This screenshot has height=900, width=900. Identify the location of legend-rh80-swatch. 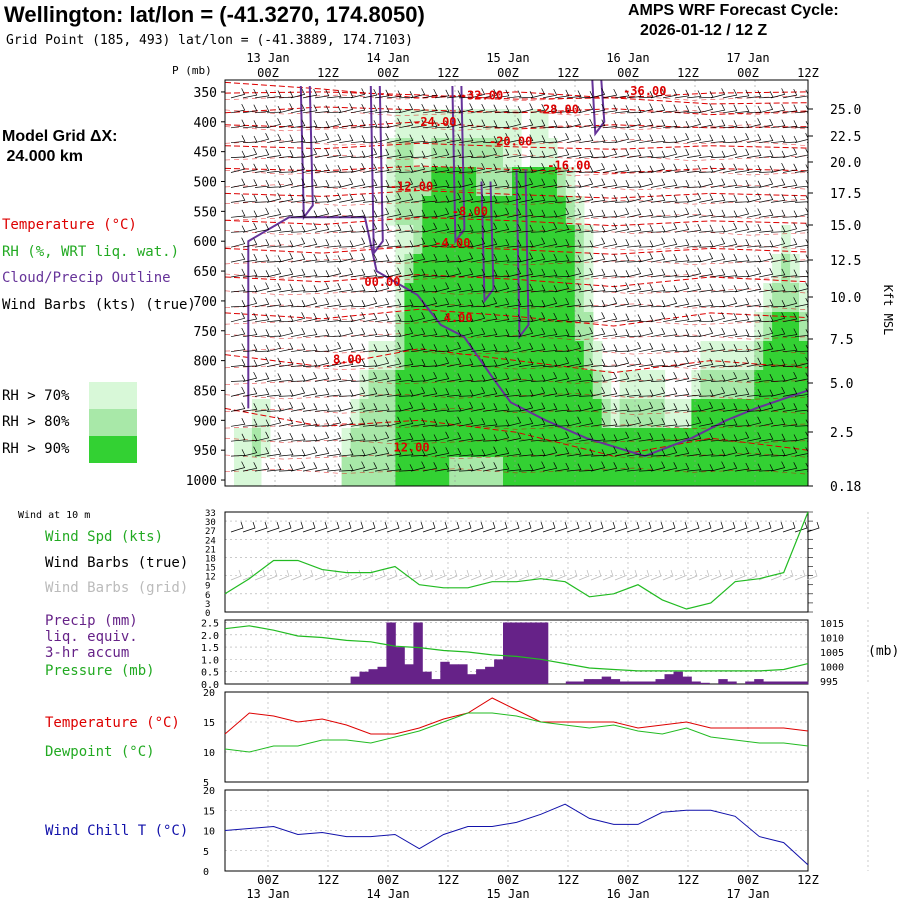
(113, 422).